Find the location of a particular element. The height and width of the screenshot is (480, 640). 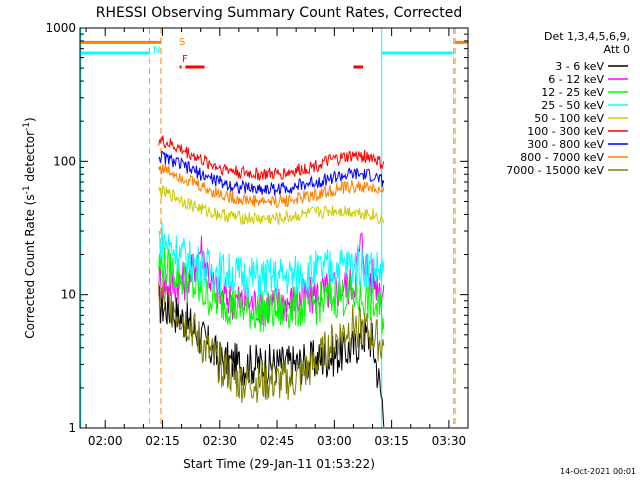

y-tick-label: 1000 is located at coordinates (60, 28).